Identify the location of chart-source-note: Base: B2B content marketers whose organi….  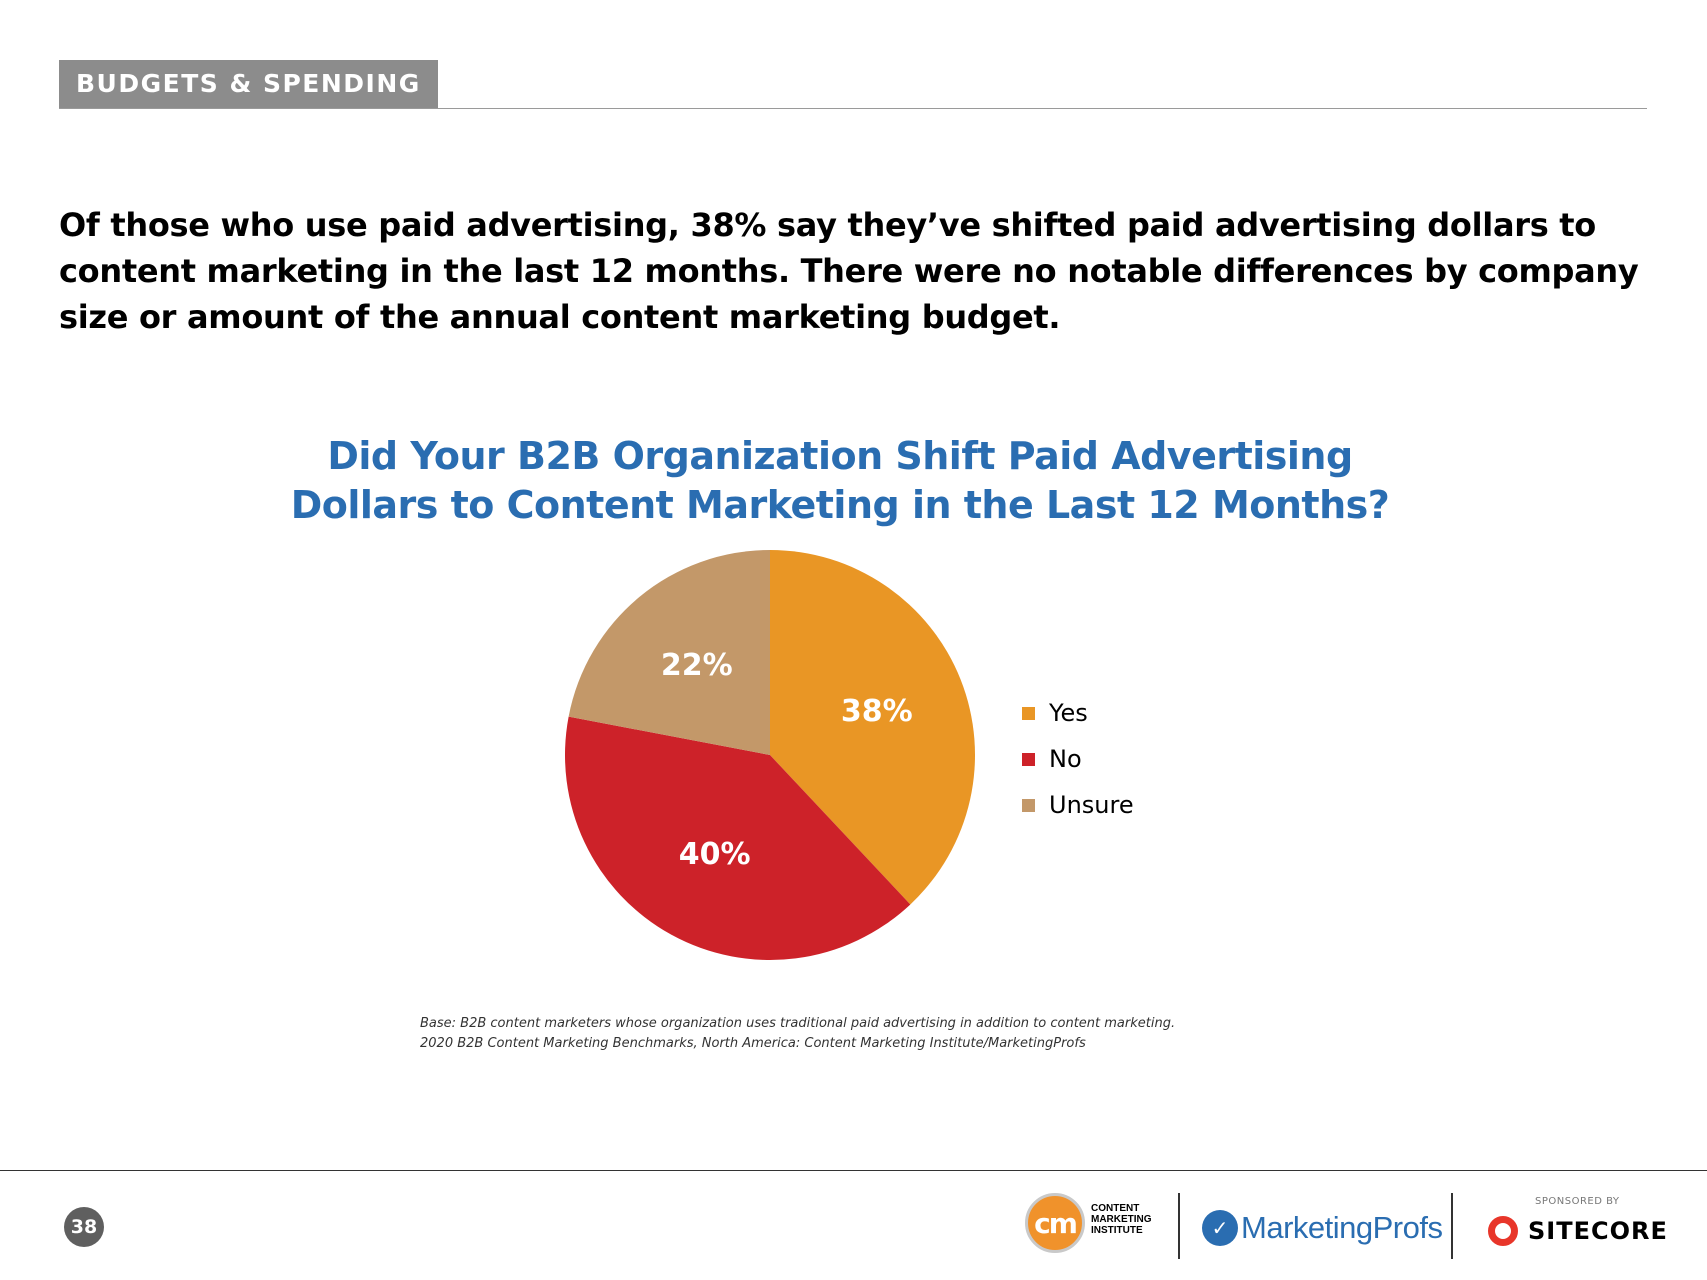
(870, 1034).